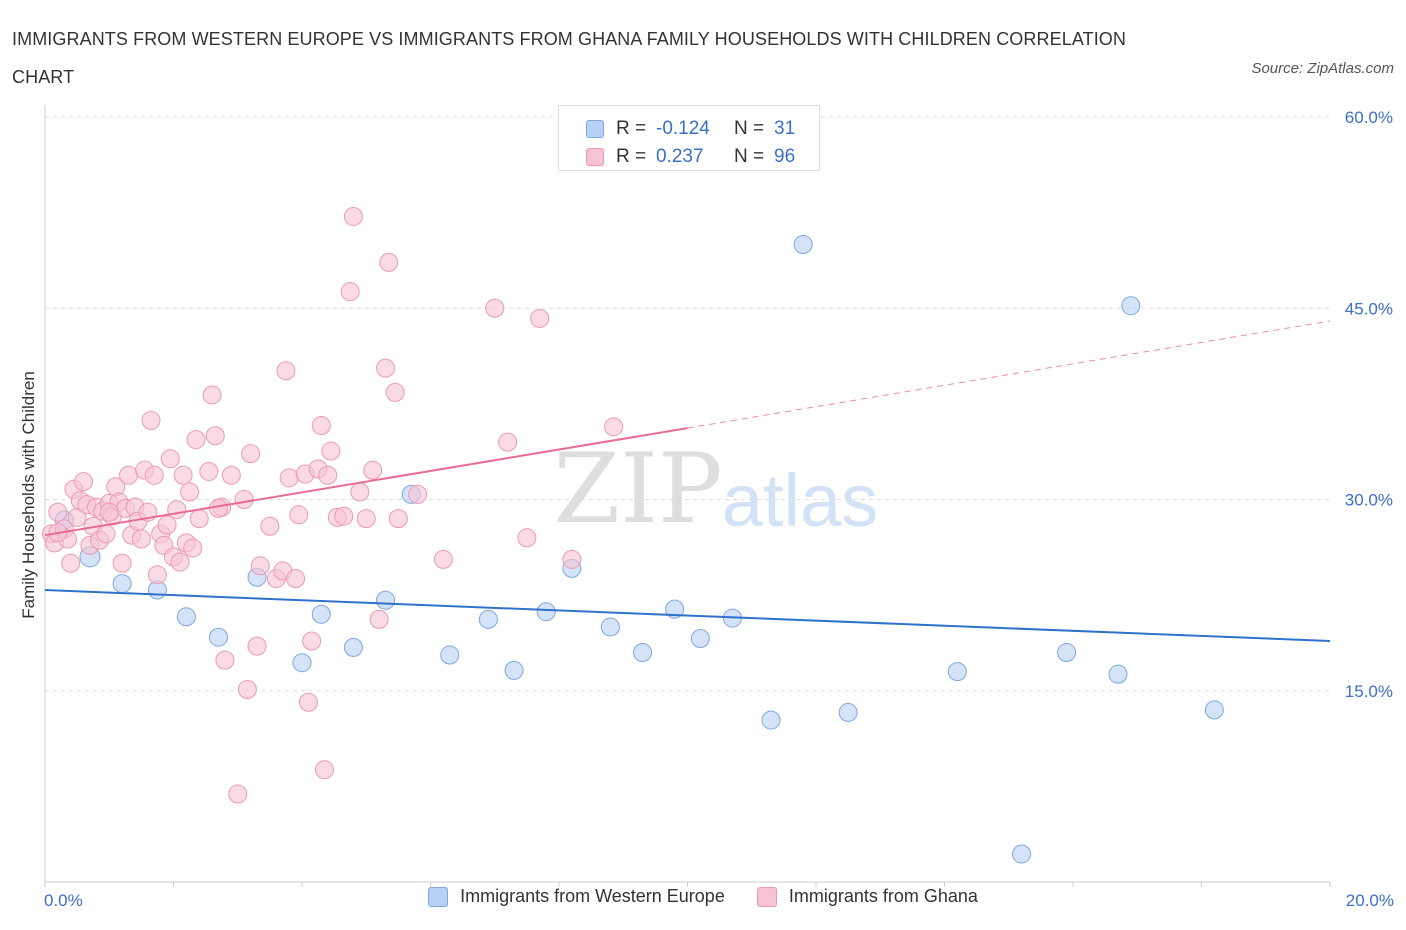 This screenshot has height=930, width=1406. What do you see at coordinates (1369, 117) in the screenshot?
I see `y-tick-label: 60.0%` at bounding box center [1369, 117].